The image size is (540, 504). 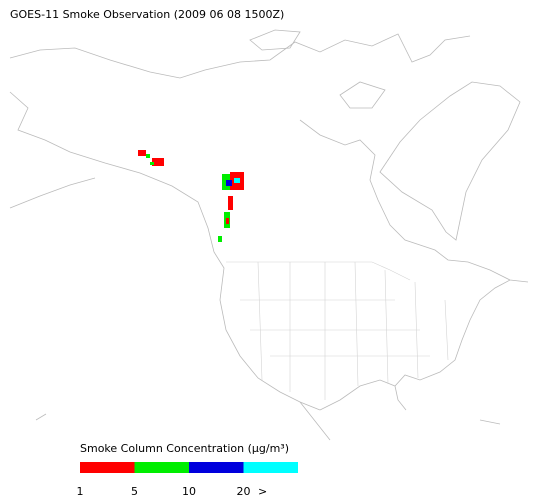 What do you see at coordinates (244, 491) in the screenshot?
I see `legend-label: 20` at bounding box center [244, 491].